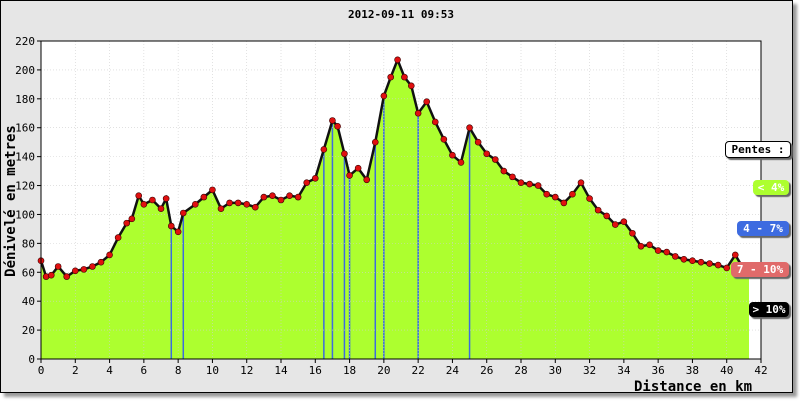  I want to click on legend-item-7-10: 7 - 10%, so click(760, 269).